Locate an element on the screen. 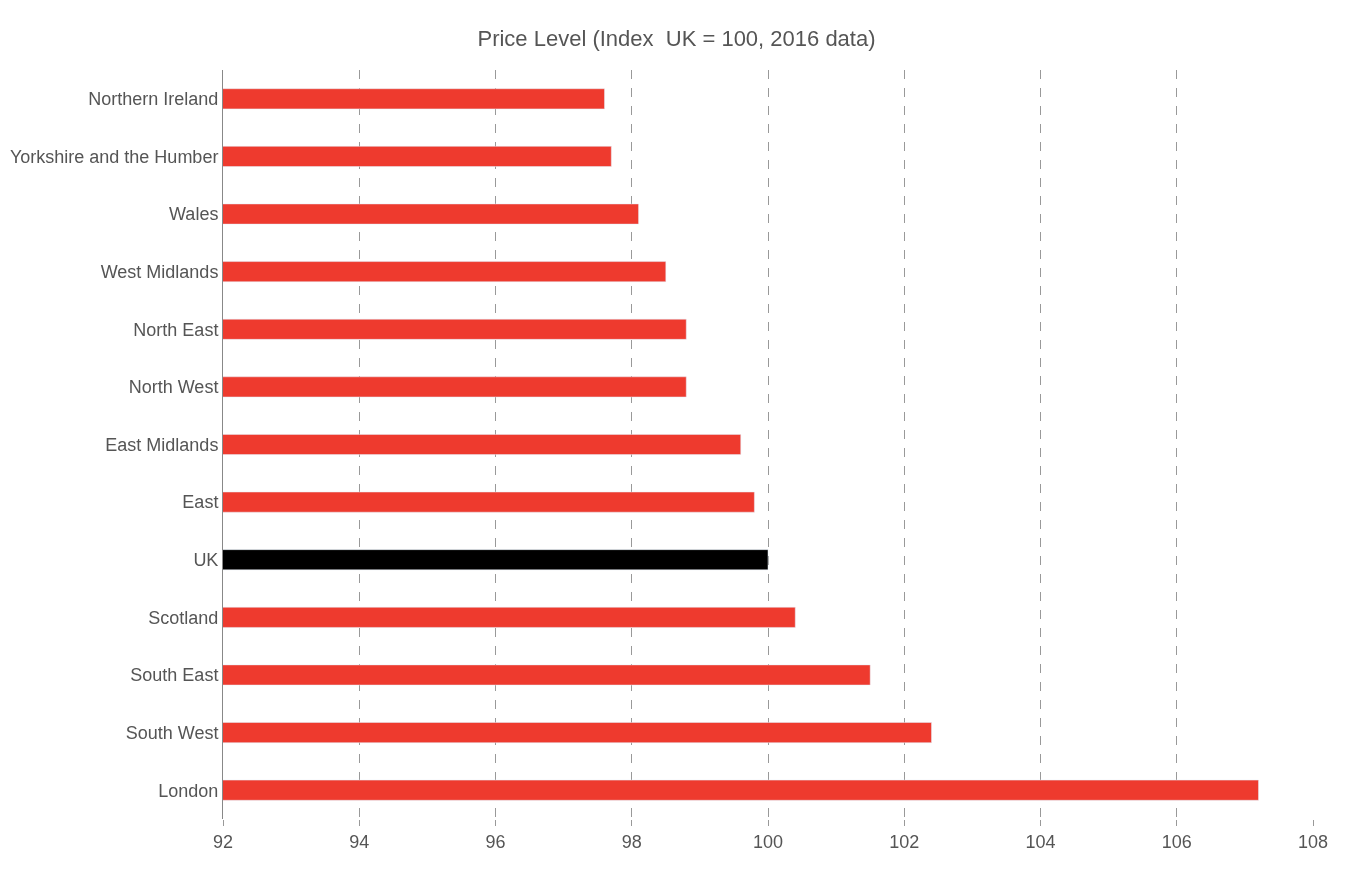 The width and height of the screenshot is (1353, 869). x-tick-label: 104 is located at coordinates (1040, 841).